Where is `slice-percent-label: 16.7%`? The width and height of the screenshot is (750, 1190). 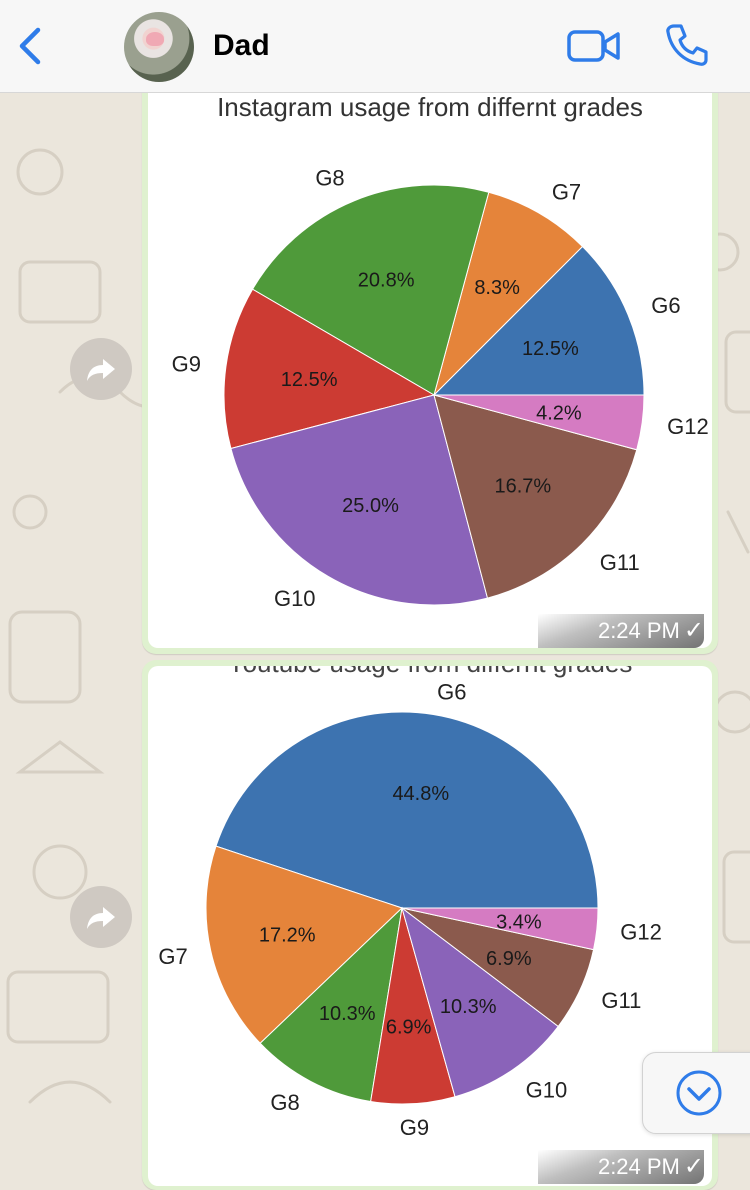
slice-percent-label: 16.7% is located at coordinates (522, 486).